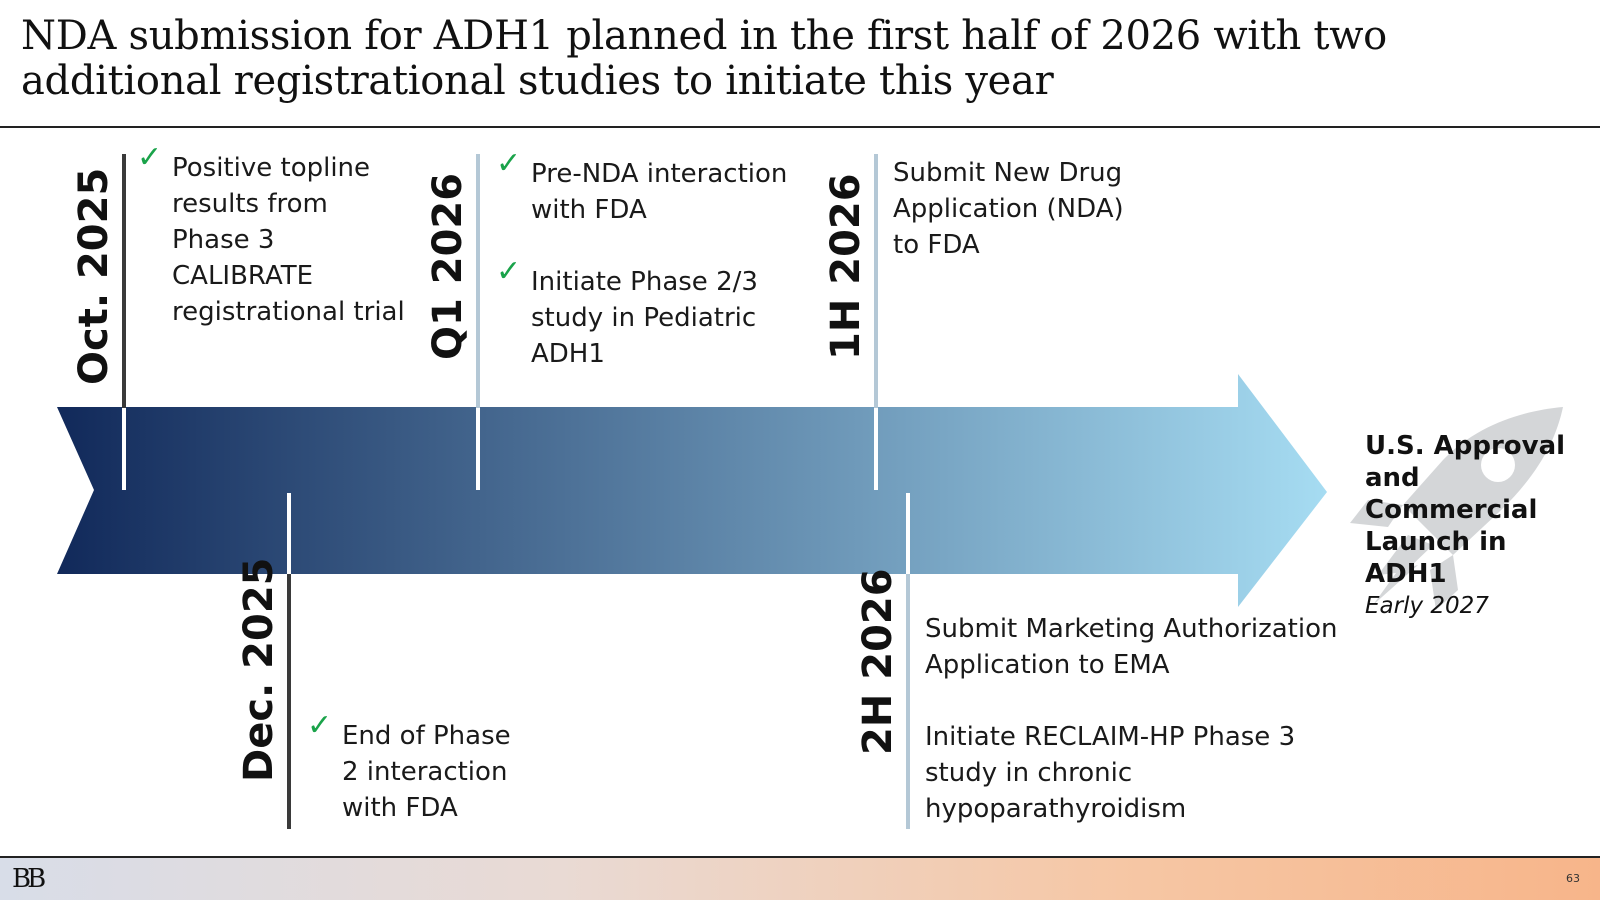 The height and width of the screenshot is (900, 1600). Describe the element at coordinates (243, 276) in the screenshot. I see `milestone-line: CALIBRATE` at that location.